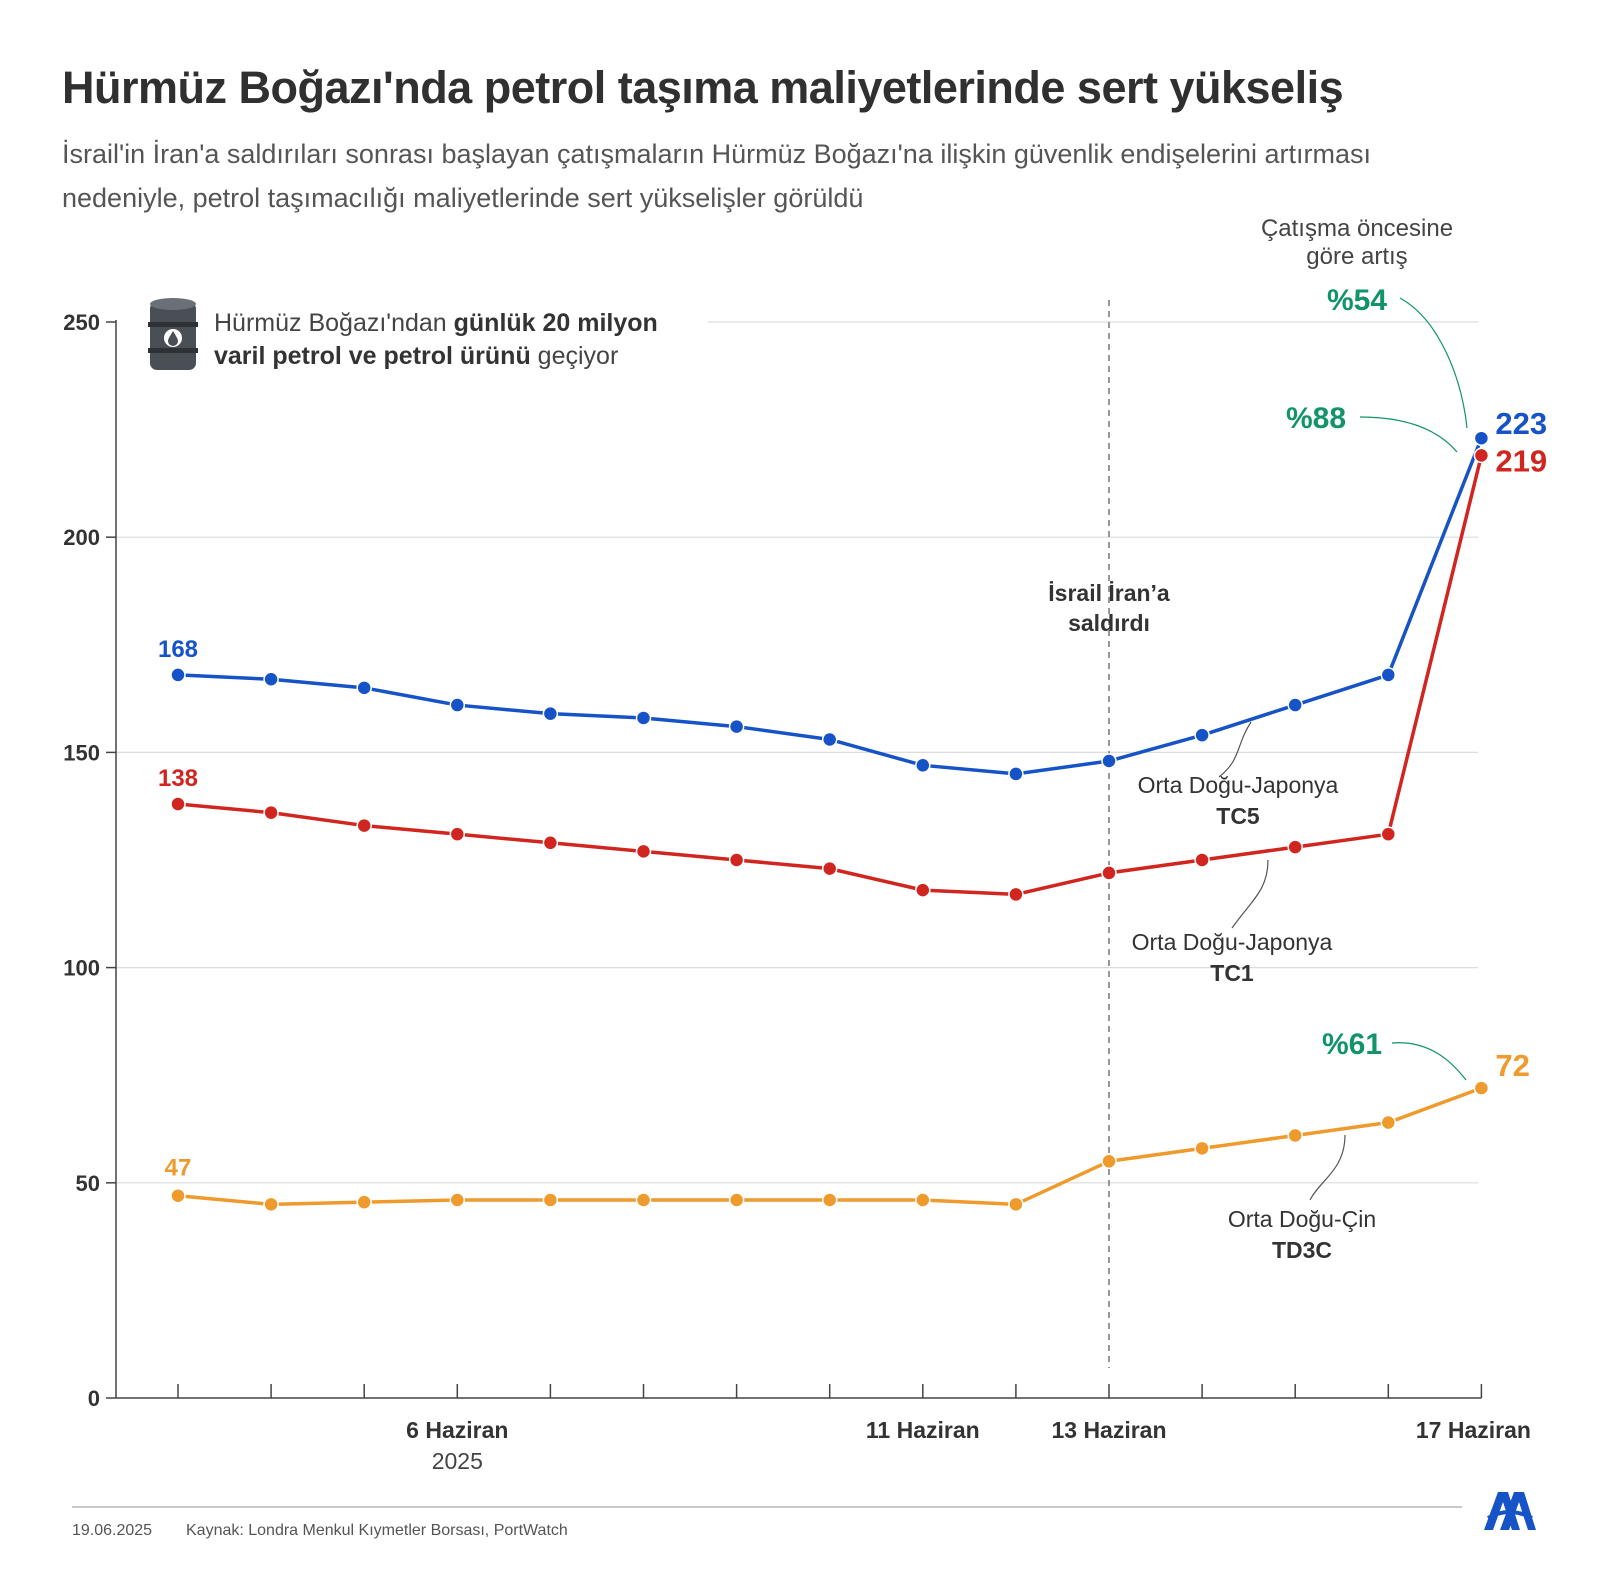 Image resolution: width=1600 pixels, height=1590 pixels. What do you see at coordinates (1357, 228) in the screenshot?
I see `change-caption-line1: Çatışma öncesine` at bounding box center [1357, 228].